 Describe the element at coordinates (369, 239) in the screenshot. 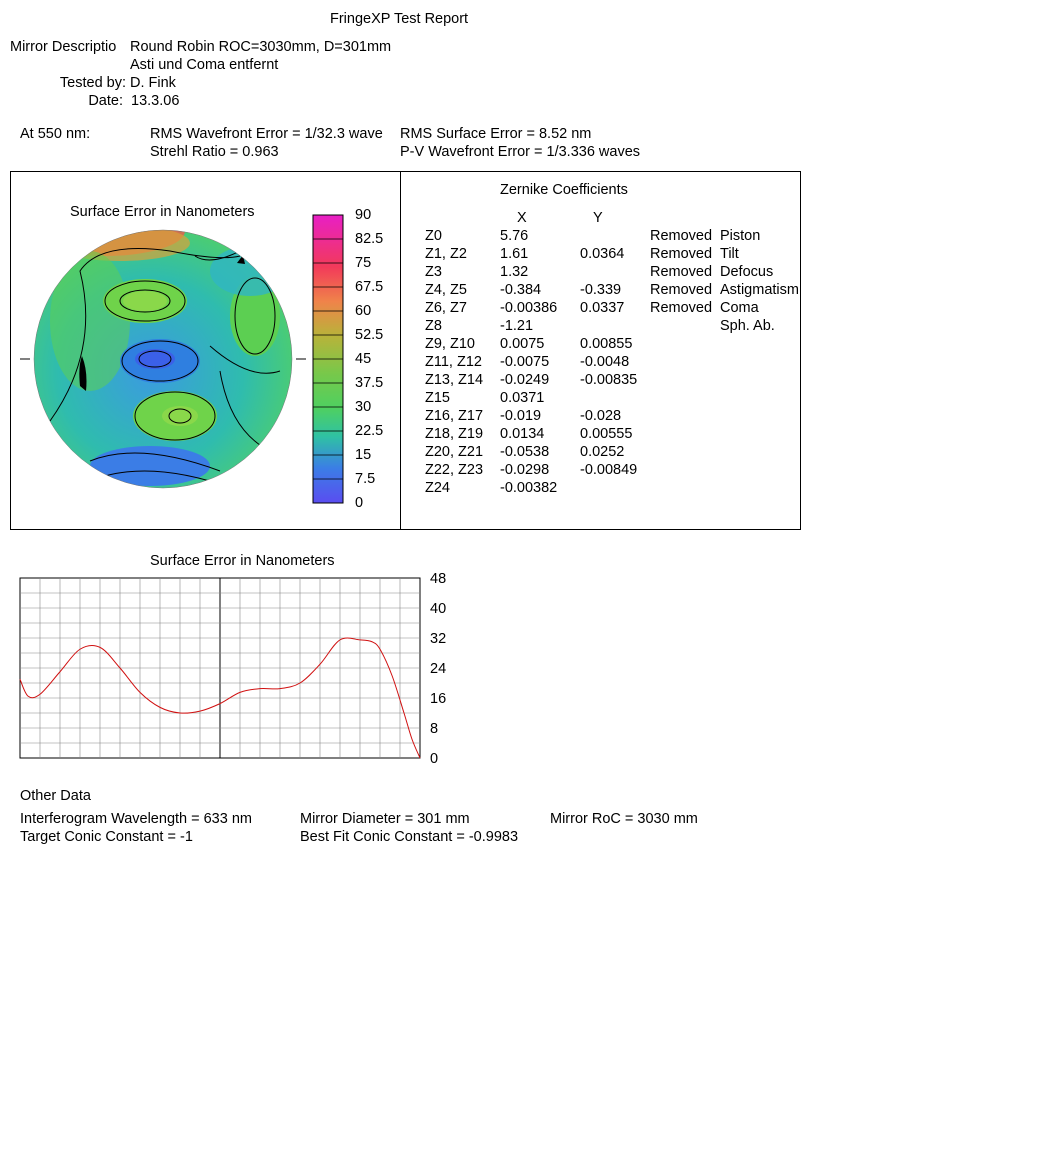

I see `colorbar-label: 82.5` at that location.